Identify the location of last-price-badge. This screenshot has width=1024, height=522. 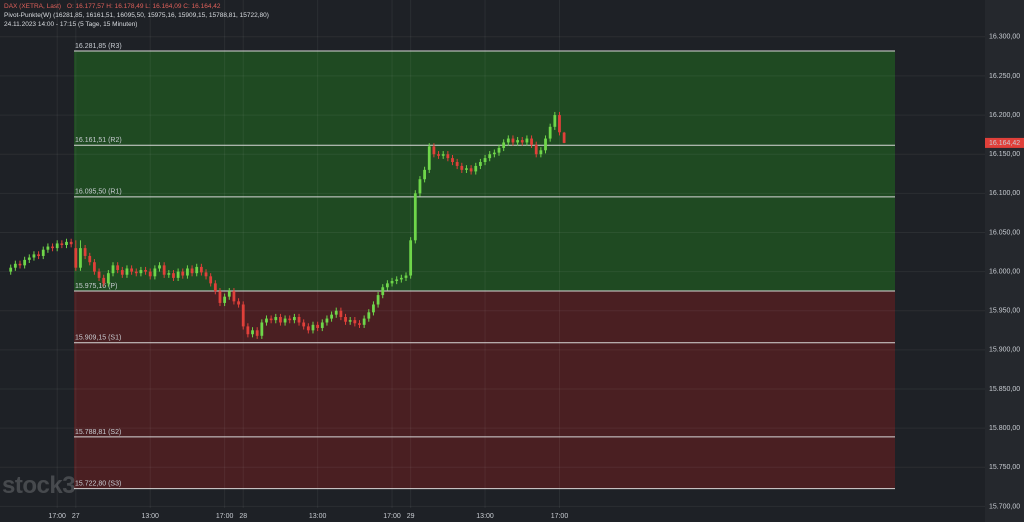
(1004, 142).